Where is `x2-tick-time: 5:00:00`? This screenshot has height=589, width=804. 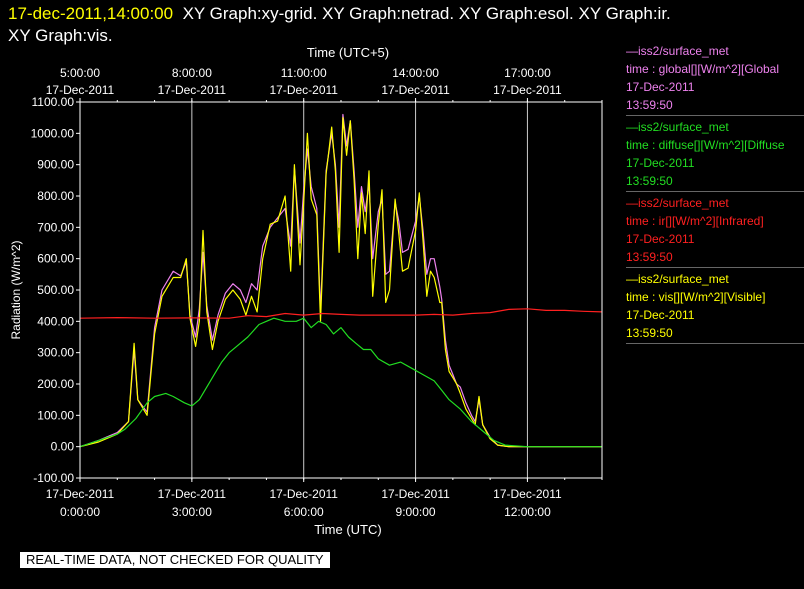 x2-tick-time: 5:00:00 is located at coordinates (80, 73).